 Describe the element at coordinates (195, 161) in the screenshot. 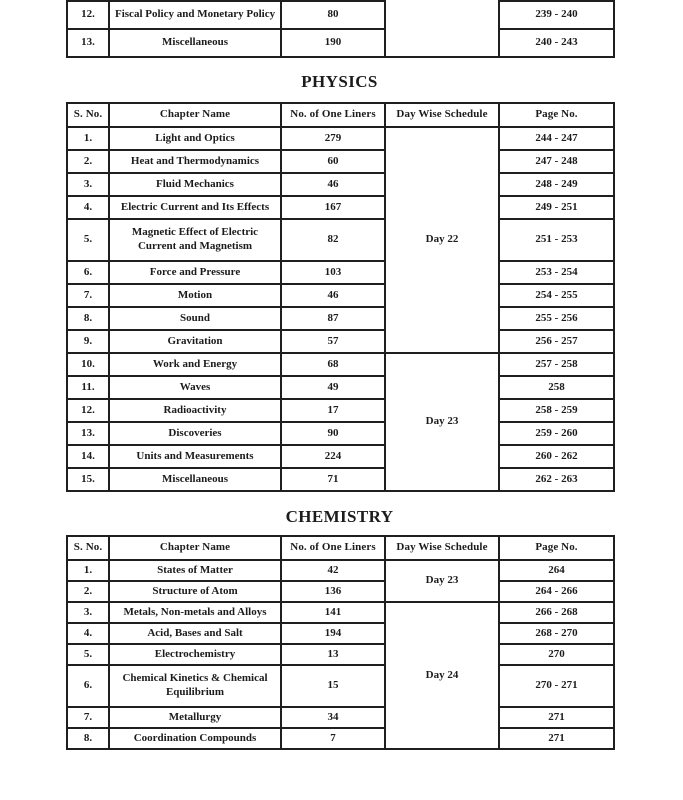

I see `chapter-cell: Heat and Thermodynamics` at that location.